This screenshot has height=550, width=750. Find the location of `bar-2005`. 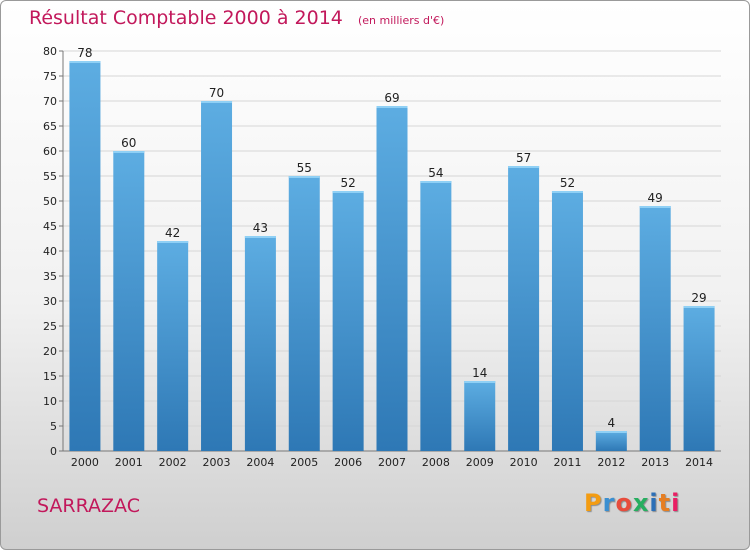

bar-2005 is located at coordinates (304, 313).